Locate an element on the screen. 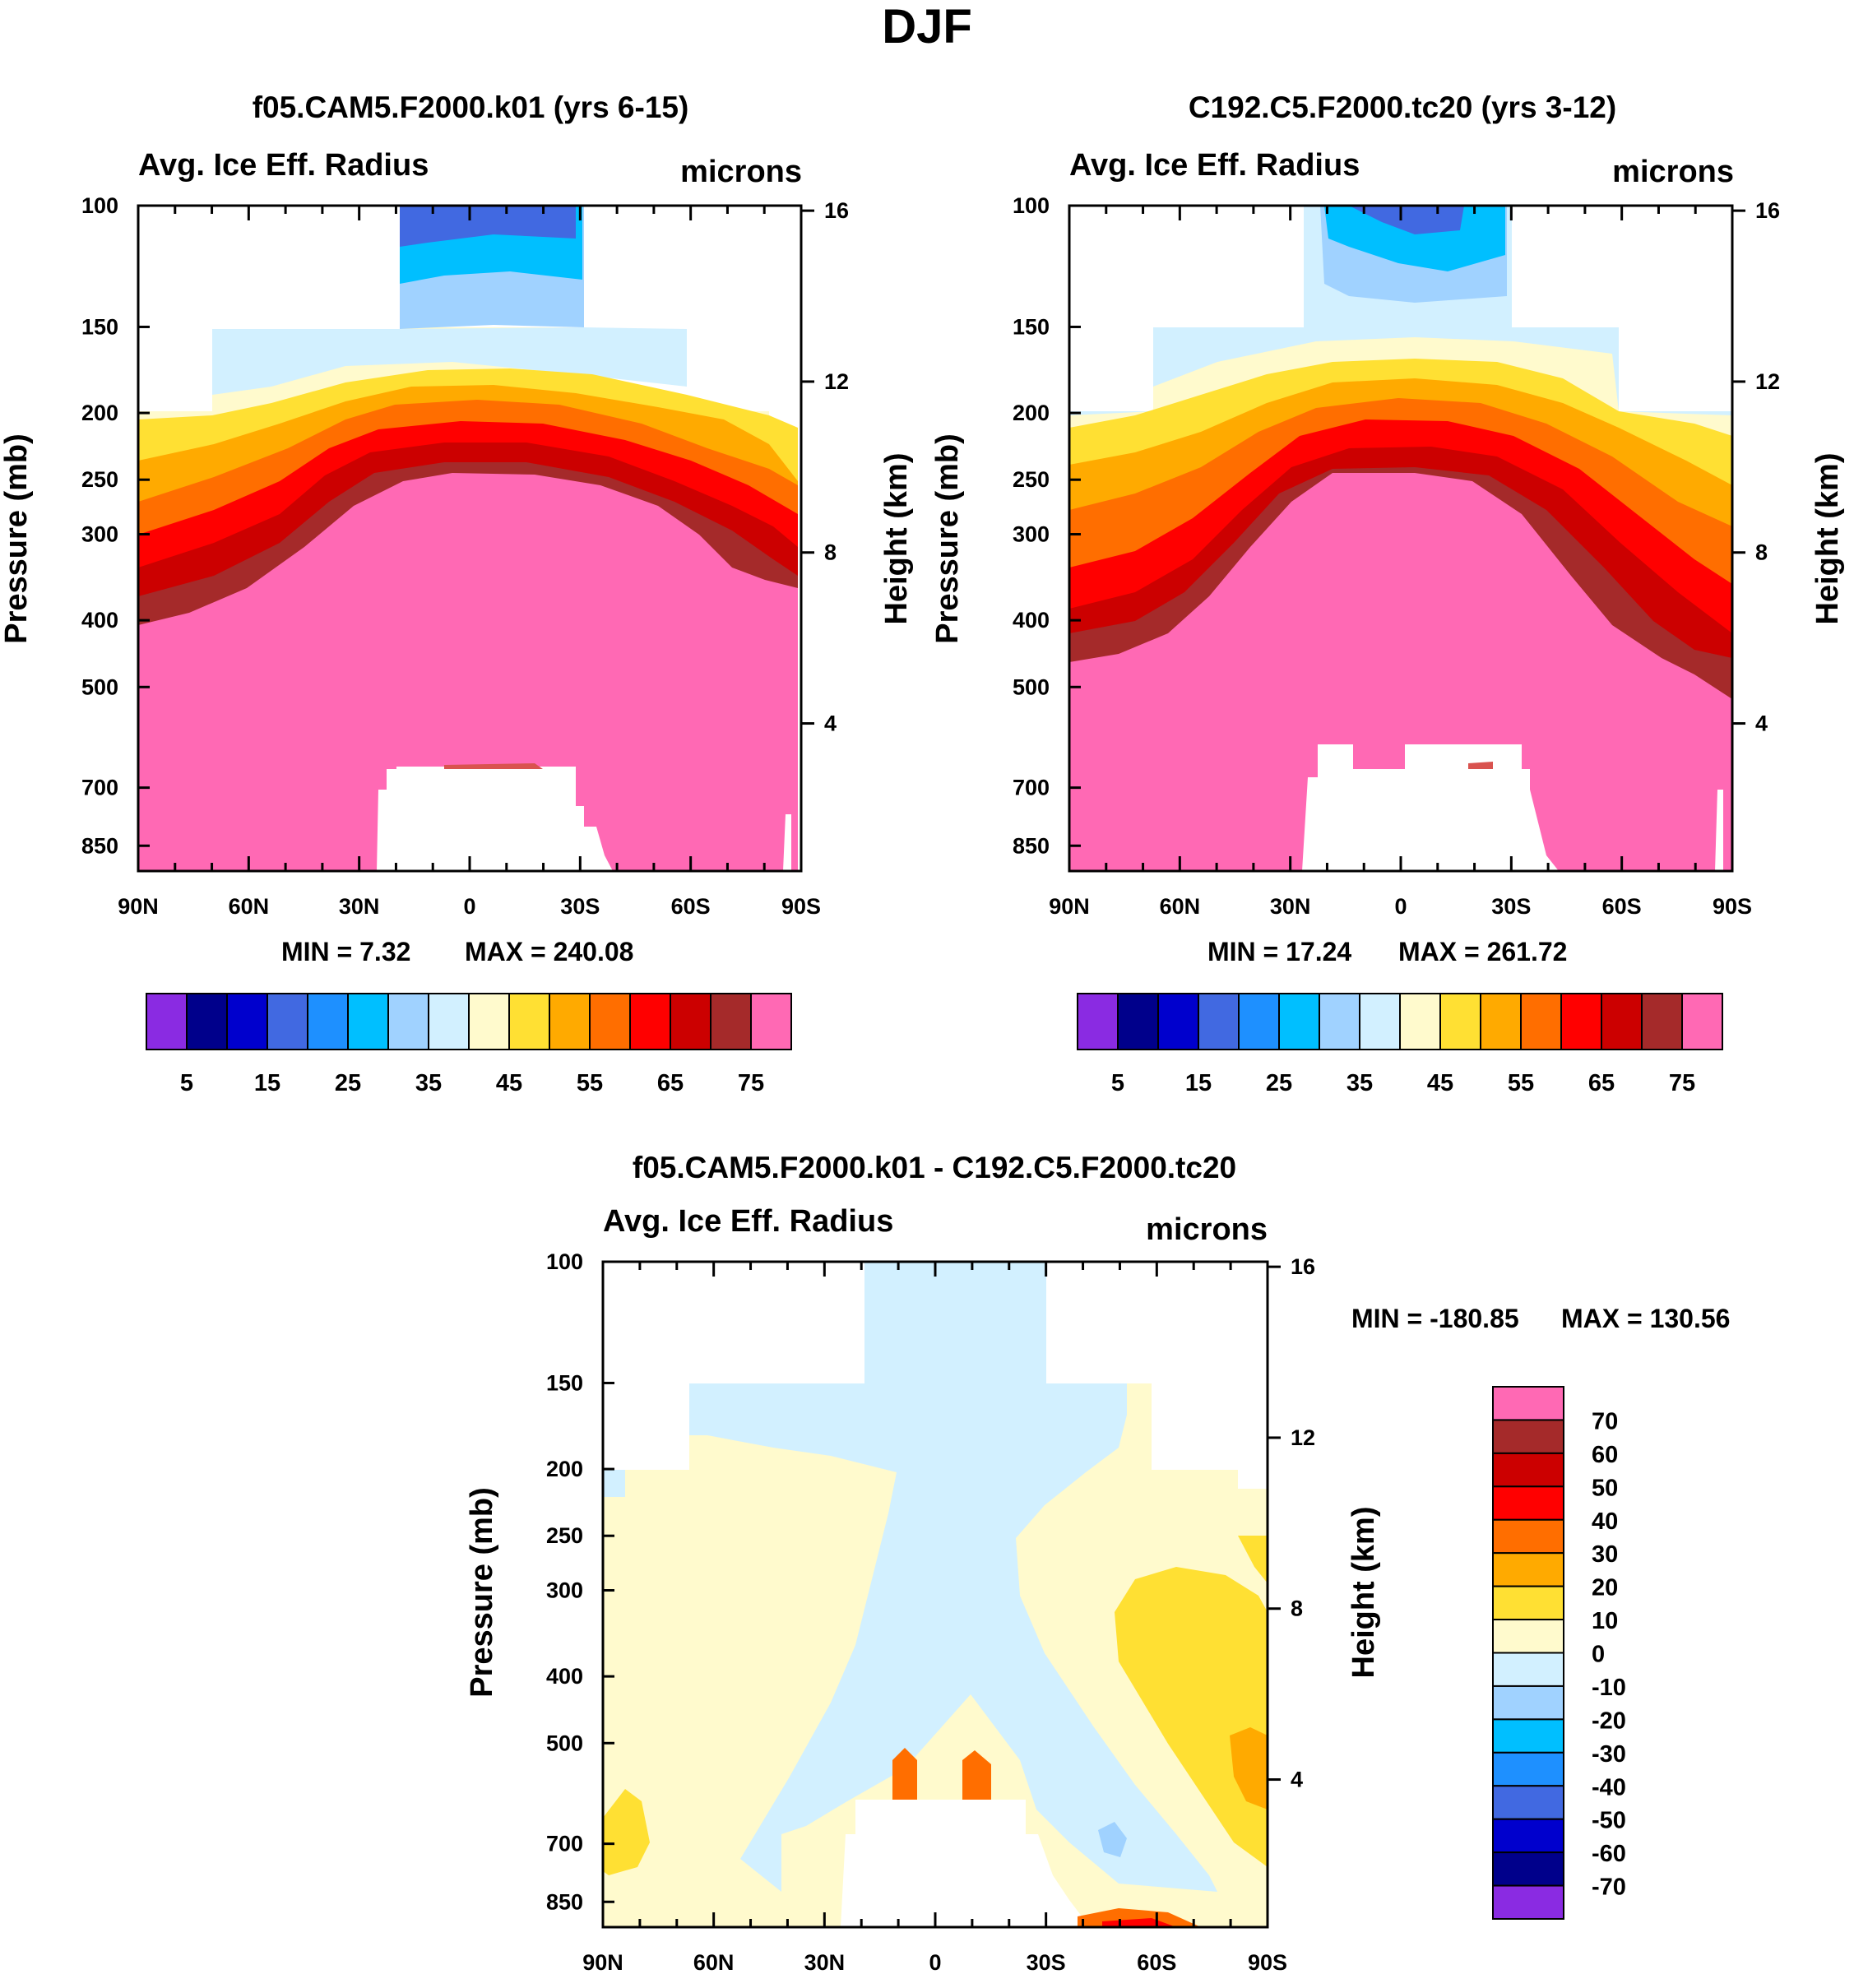 The width and height of the screenshot is (1854, 1988). variable-label: Avg. Ice Eff. Radius is located at coordinates (1214, 165).